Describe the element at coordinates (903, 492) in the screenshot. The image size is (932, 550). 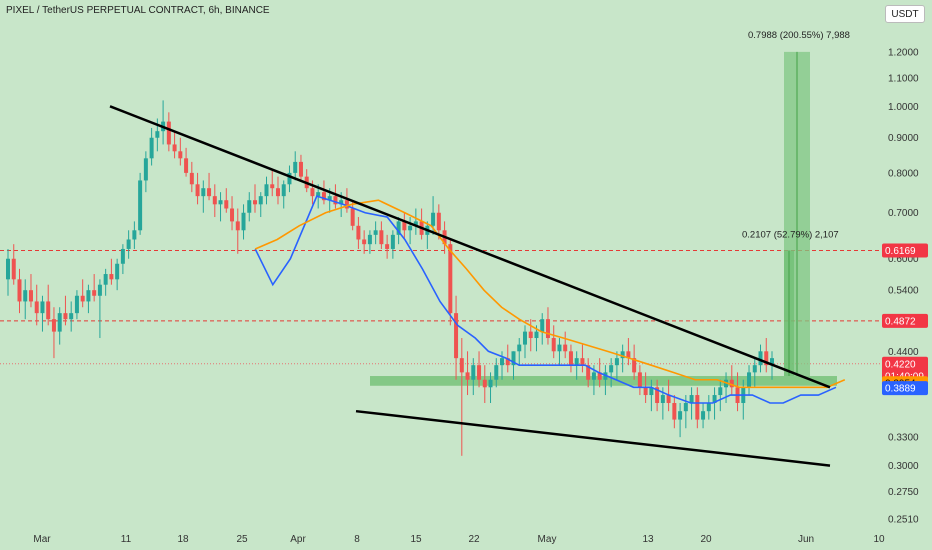
I see `y-tick-label: 0.2750` at that location.